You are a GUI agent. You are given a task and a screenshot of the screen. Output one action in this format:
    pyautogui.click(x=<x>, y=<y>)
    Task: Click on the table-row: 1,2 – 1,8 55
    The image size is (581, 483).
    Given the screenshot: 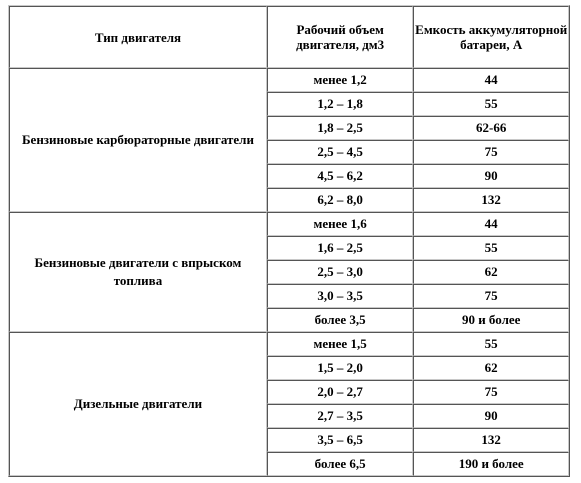 What is the action you would take?
    pyautogui.click(x=289, y=104)
    